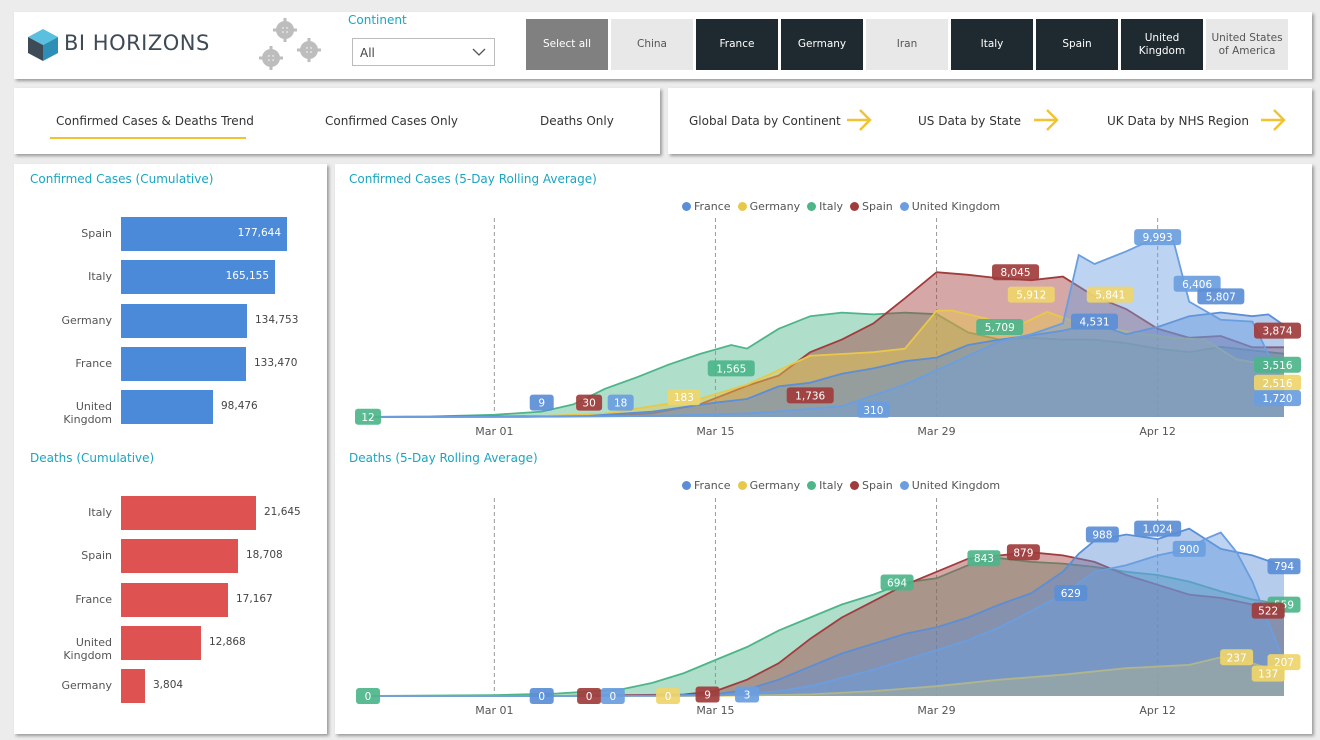  What do you see at coordinates (715, 710) in the screenshot?
I see `x-tick-label: Mar 15` at bounding box center [715, 710].